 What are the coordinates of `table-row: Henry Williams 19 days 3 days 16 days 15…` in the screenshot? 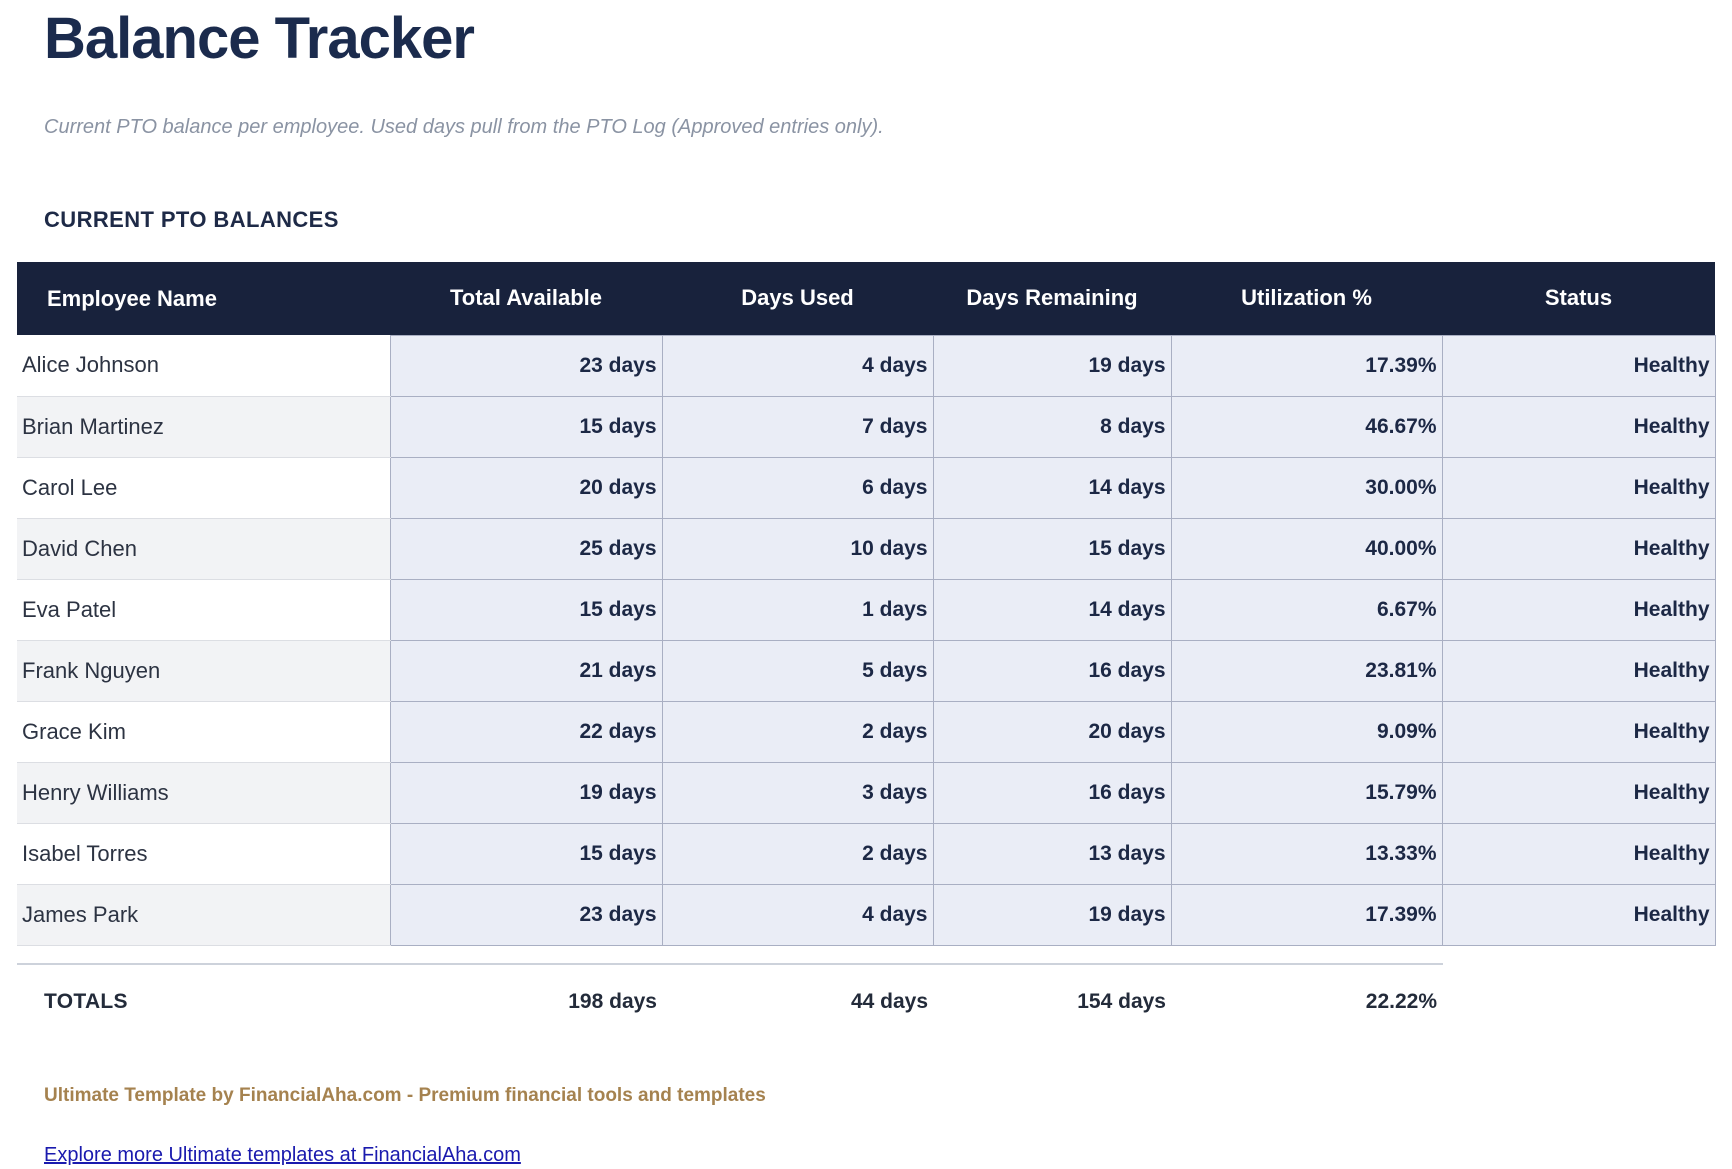 It's located at (866, 792).